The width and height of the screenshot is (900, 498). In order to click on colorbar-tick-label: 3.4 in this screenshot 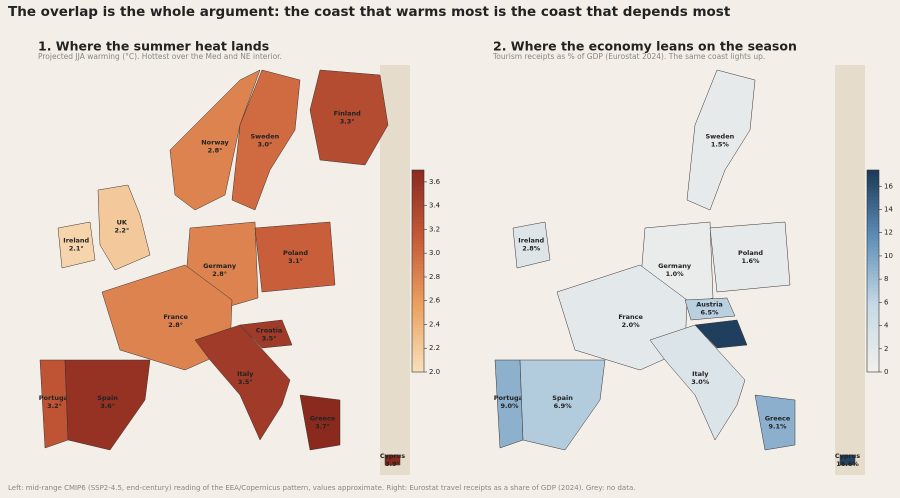, I will do `click(435, 206)`.